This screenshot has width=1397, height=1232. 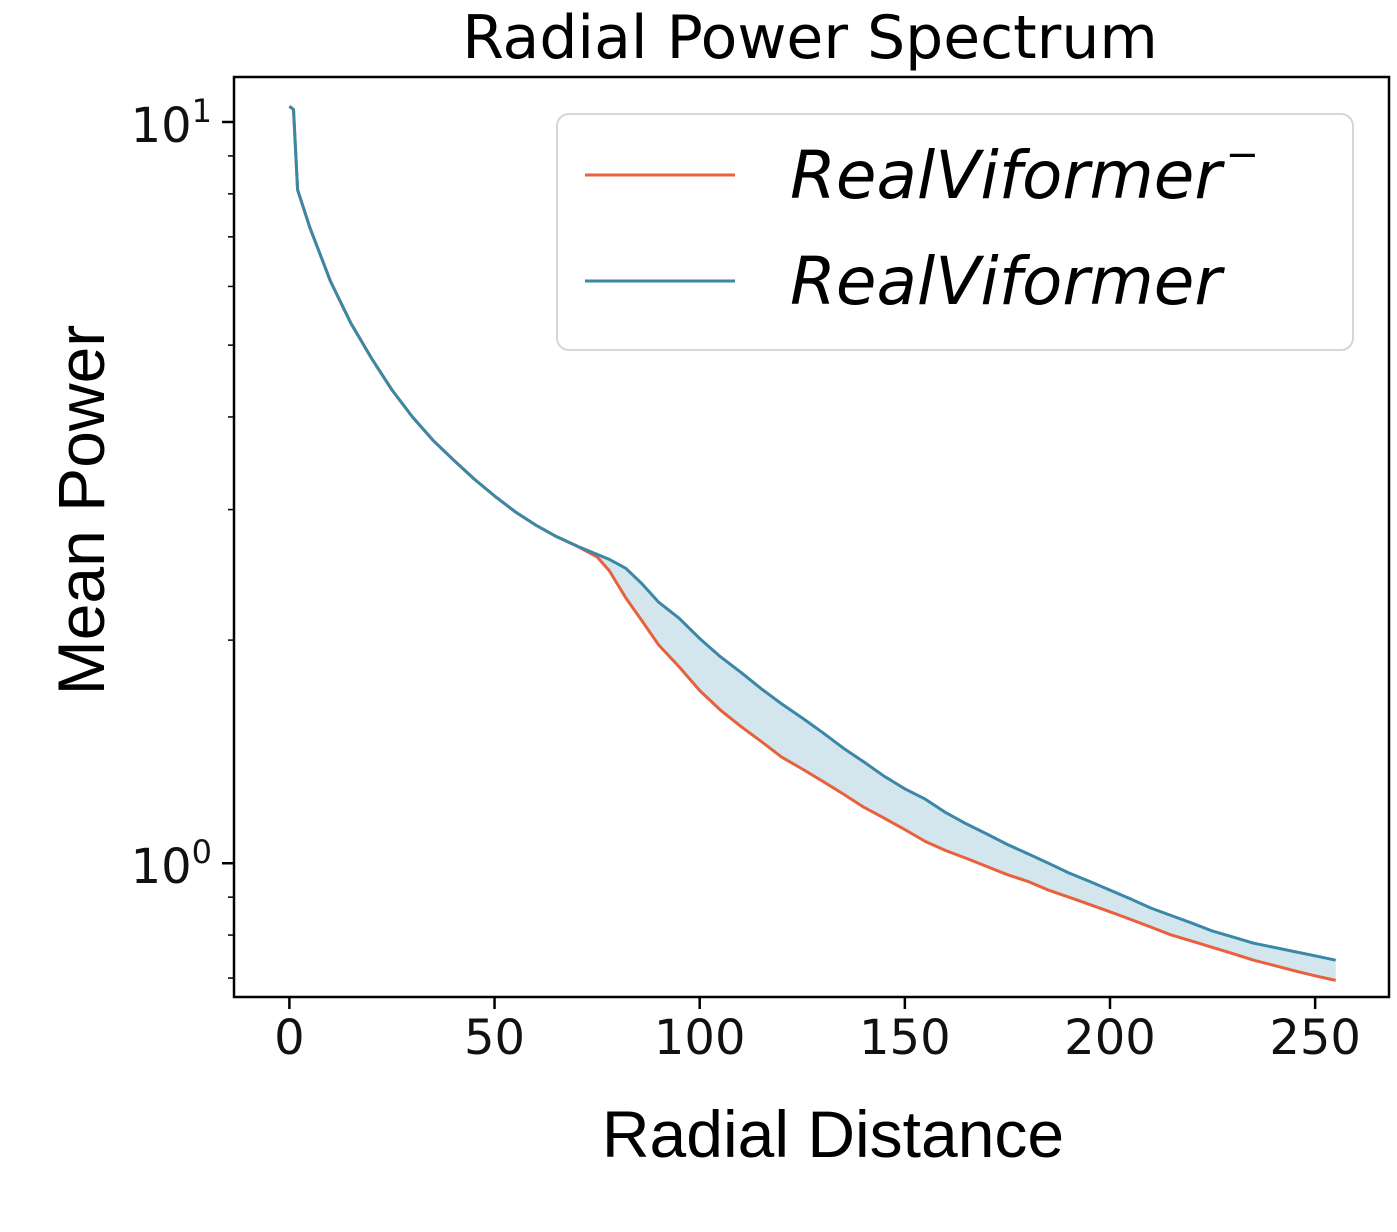 What do you see at coordinates (171, 123) in the screenshot?
I see `y-tick-label: 10¹` at bounding box center [171, 123].